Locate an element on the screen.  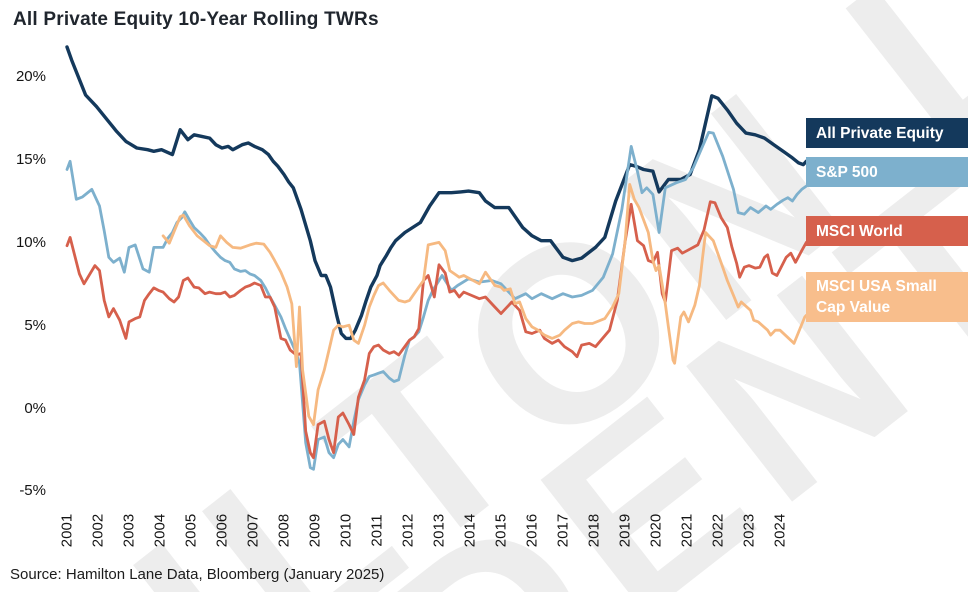
x-tick-label: 2020 is located at coordinates (656, 530).